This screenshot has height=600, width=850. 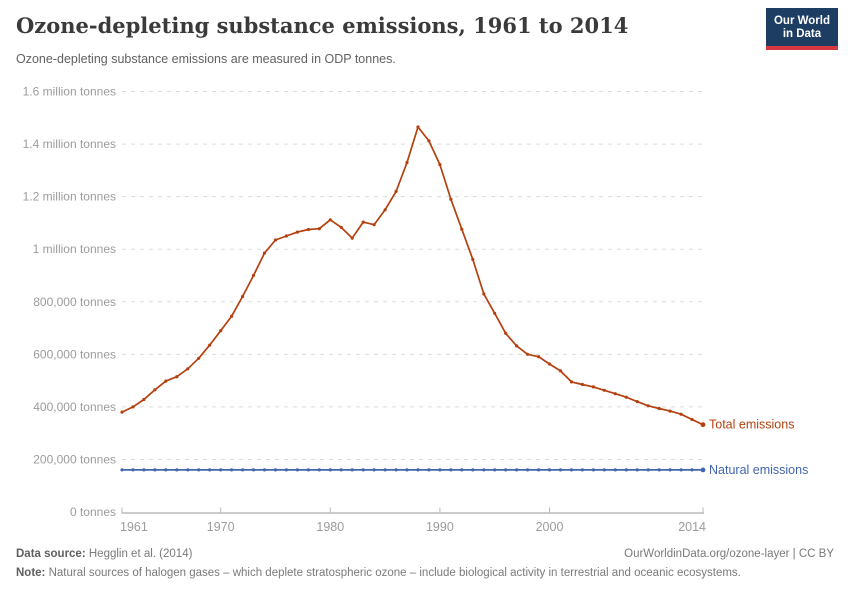 What do you see at coordinates (801, 21) in the screenshot?
I see `owid-logo-line1: Our World` at bounding box center [801, 21].